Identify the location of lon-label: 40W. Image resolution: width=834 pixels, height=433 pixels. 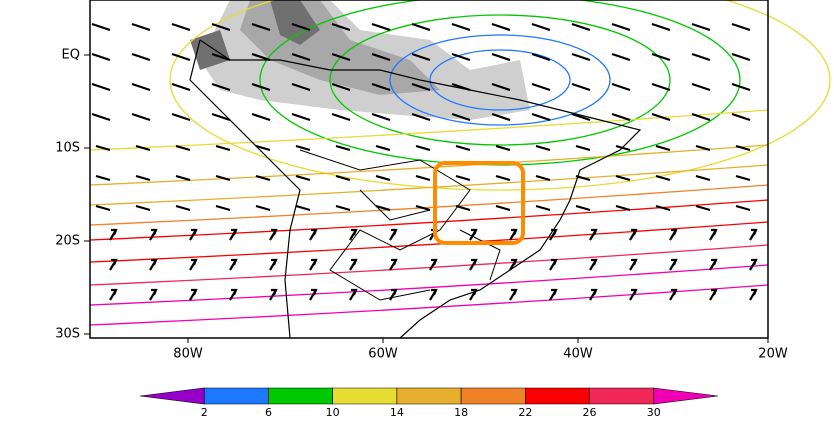
(578, 354).